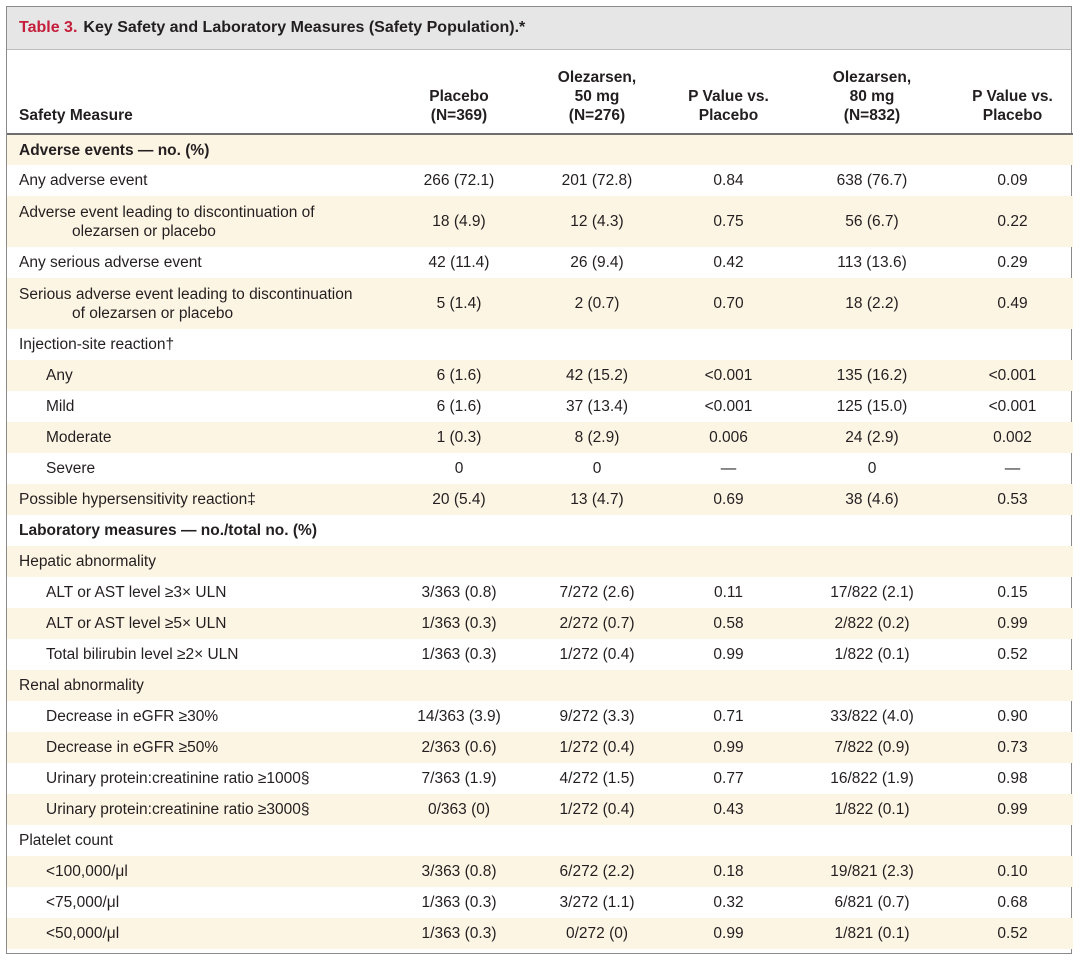 The image size is (1080, 962). What do you see at coordinates (459, 262) in the screenshot?
I see `placebo-value: 42 (11.4)` at bounding box center [459, 262].